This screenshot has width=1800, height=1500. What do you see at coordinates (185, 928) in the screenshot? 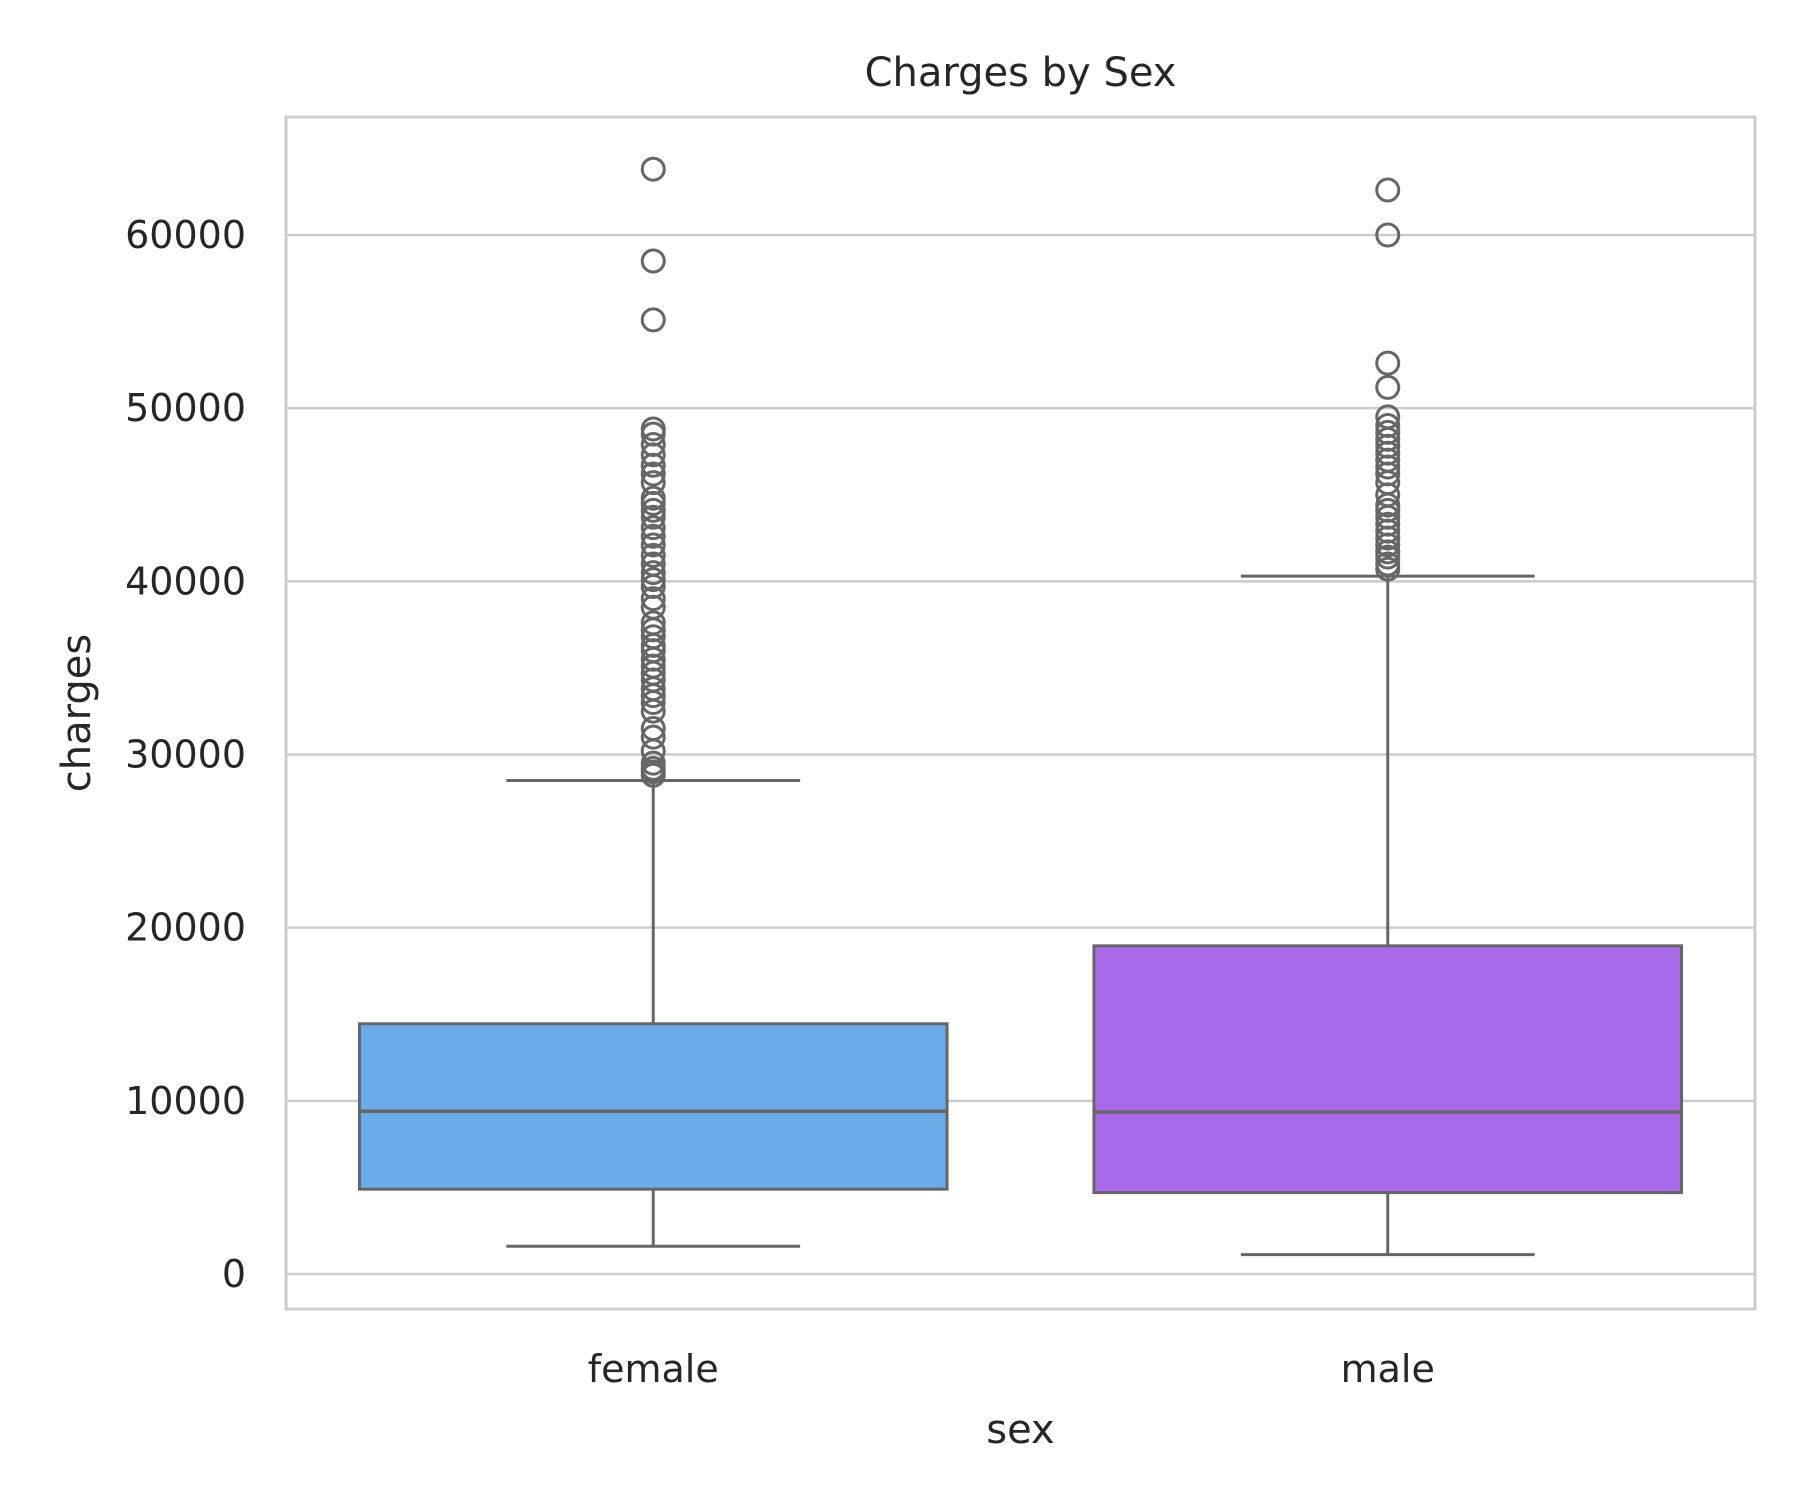
I see `y-tick-label: 20000` at bounding box center [185, 928].